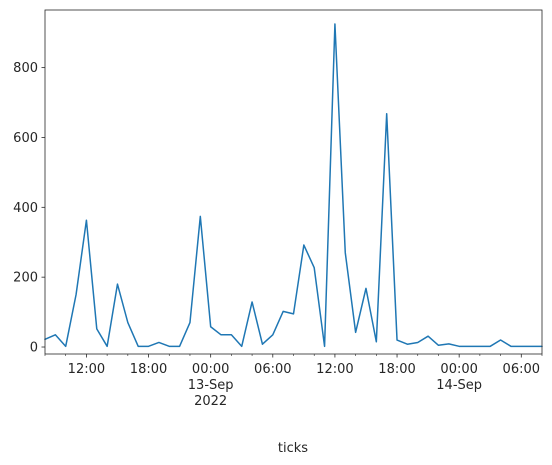 The image size is (552, 465). Describe the element at coordinates (459, 385) in the screenshot. I see `x-date-label: 14-Sep` at that location.